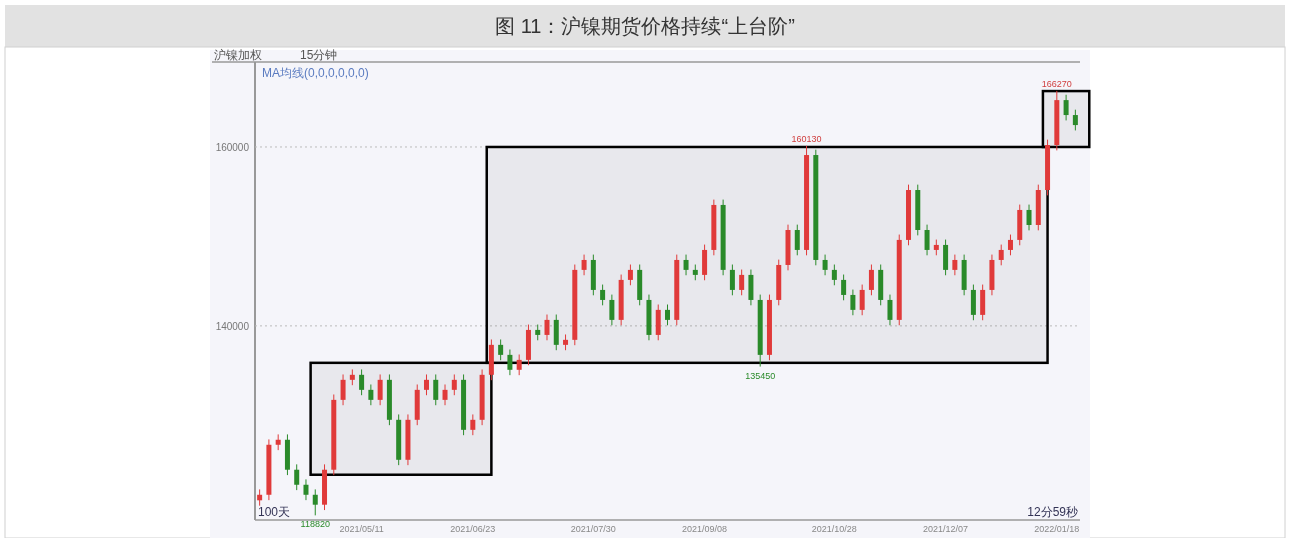  What do you see at coordinates (760, 375) in the screenshot?
I see `annotation: 135450` at bounding box center [760, 375].